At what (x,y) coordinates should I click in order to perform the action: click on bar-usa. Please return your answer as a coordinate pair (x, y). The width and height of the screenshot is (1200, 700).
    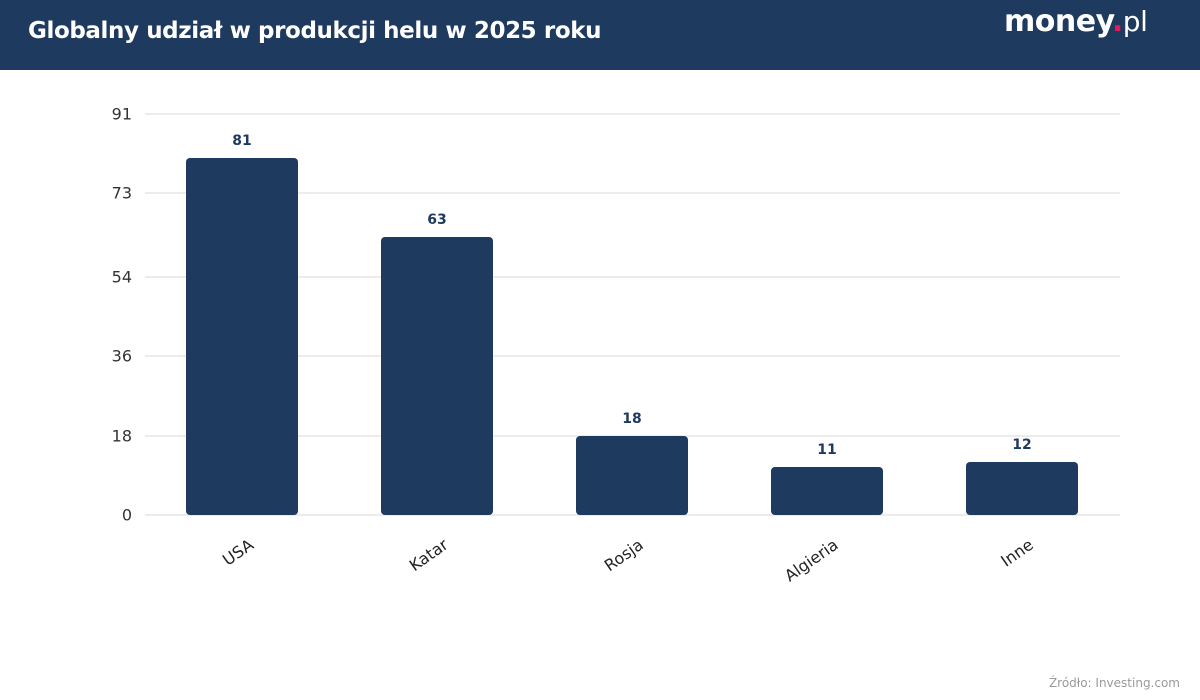
    Looking at the image, I should click on (242, 336).